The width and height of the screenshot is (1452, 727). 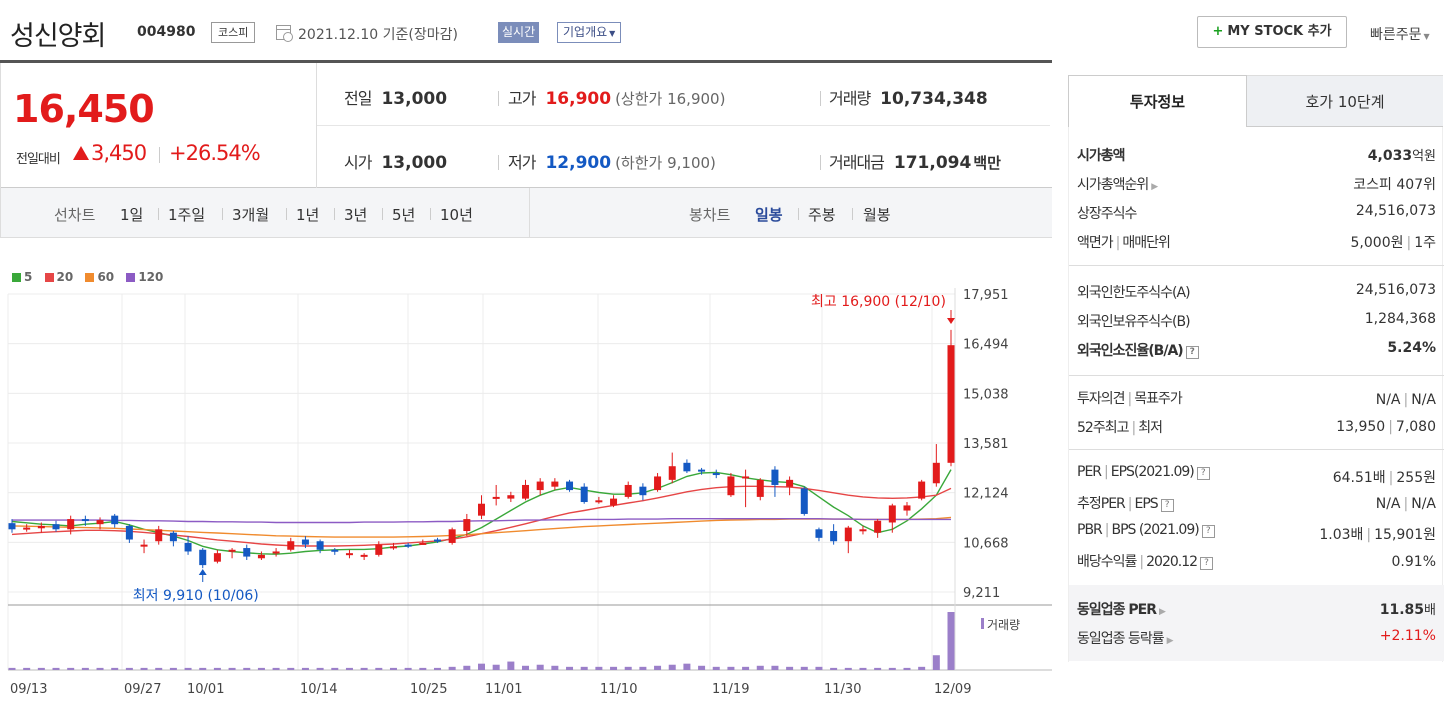 What do you see at coordinates (1003, 625) in the screenshot?
I see `volume-label: 거래량` at bounding box center [1003, 625].